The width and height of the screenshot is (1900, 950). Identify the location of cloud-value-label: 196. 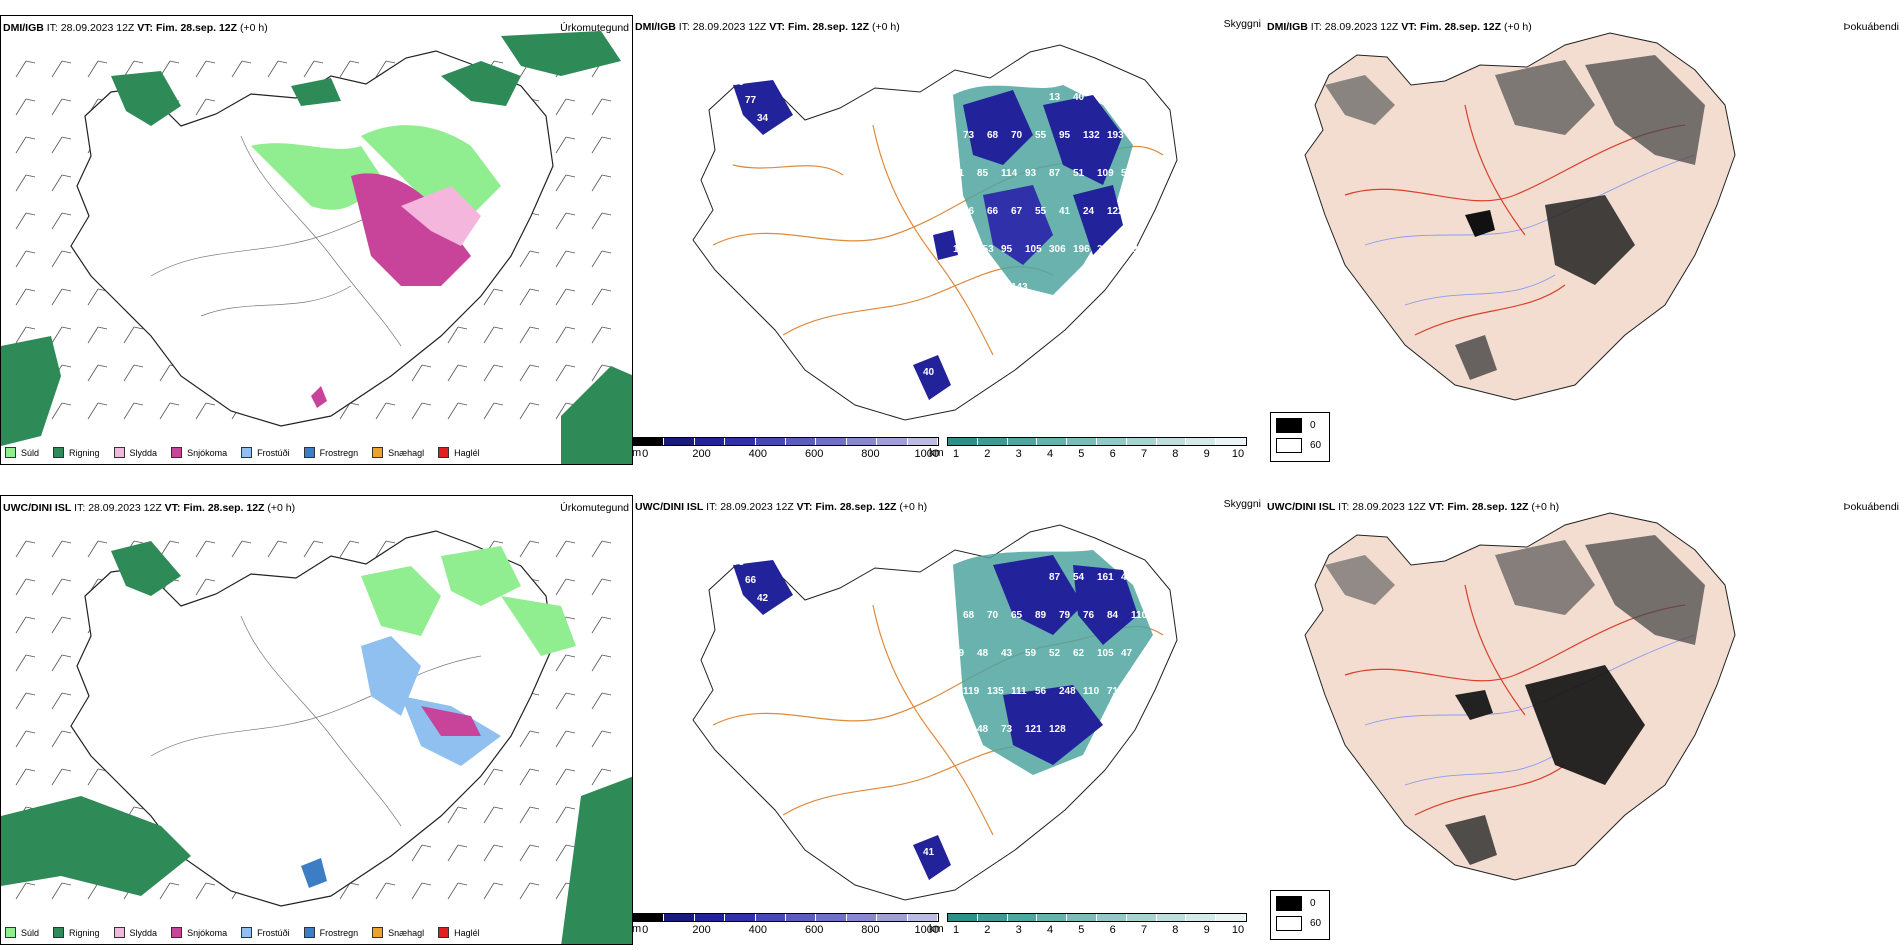
(1081, 249).